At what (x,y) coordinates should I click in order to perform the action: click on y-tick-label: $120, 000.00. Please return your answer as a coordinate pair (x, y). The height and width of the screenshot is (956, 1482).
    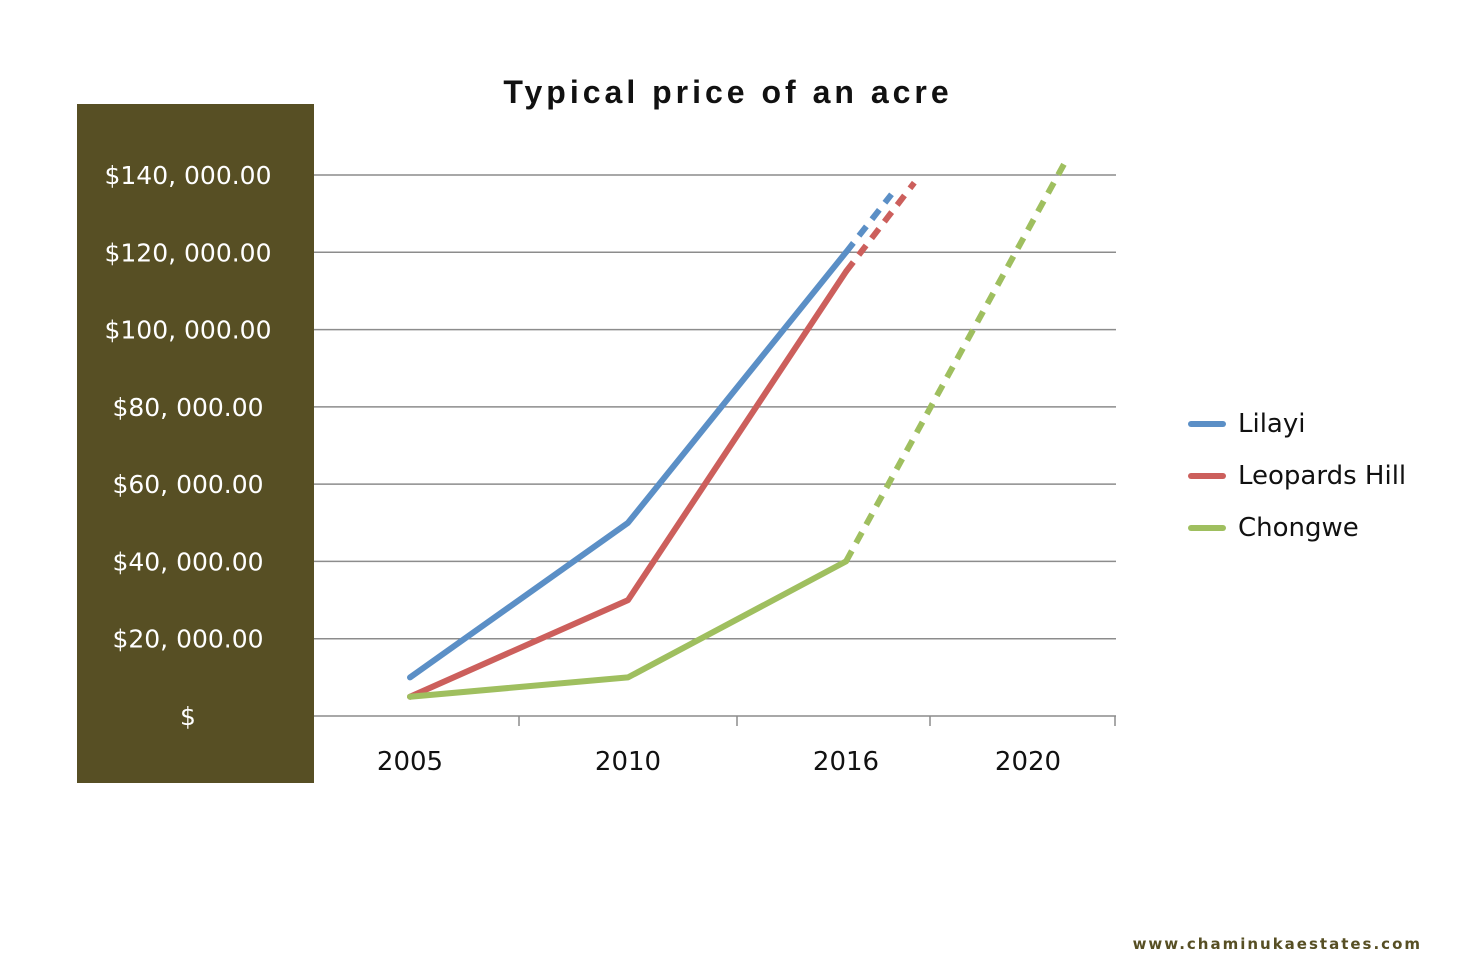
    Looking at the image, I should click on (188, 252).